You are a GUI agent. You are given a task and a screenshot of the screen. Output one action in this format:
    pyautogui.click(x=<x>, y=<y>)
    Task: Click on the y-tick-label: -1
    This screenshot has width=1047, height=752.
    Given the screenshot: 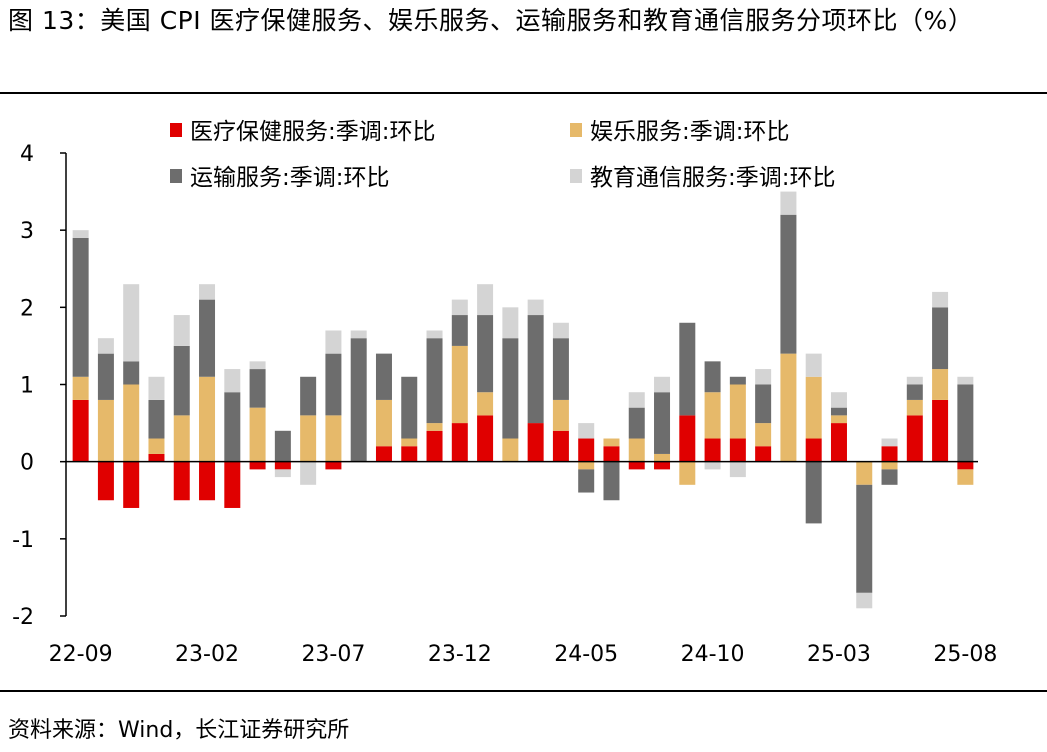 What is the action you would take?
    pyautogui.click(x=23, y=540)
    